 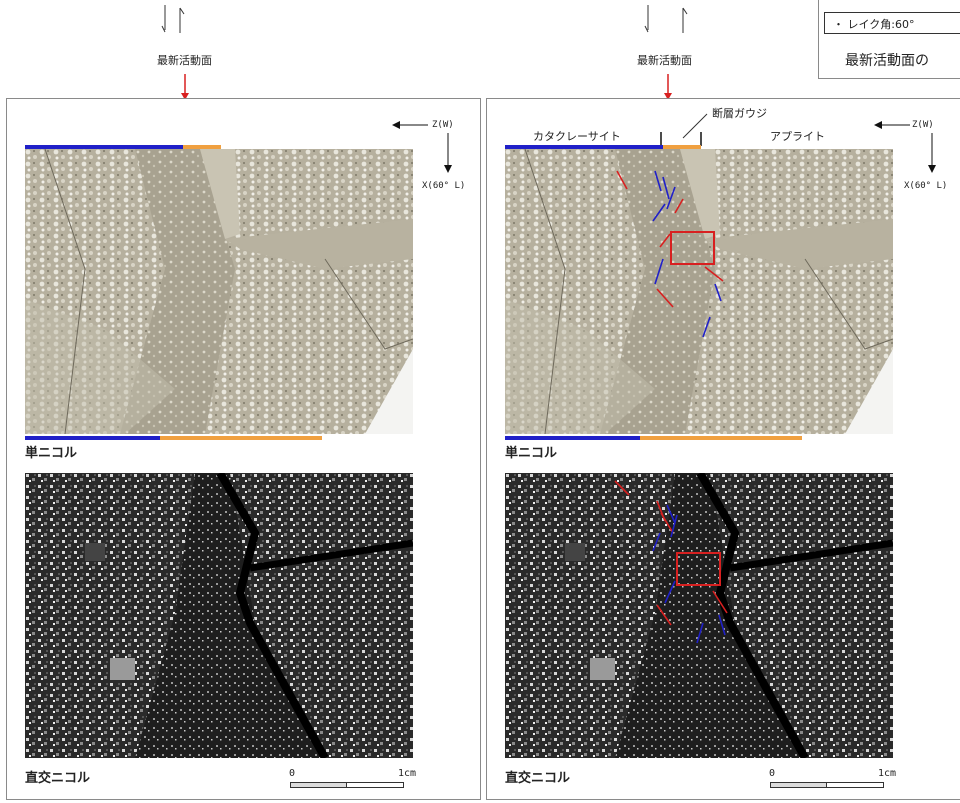 What do you see at coordinates (698, 569) in the screenshot?
I see `xpl-highlight-box` at bounding box center [698, 569].